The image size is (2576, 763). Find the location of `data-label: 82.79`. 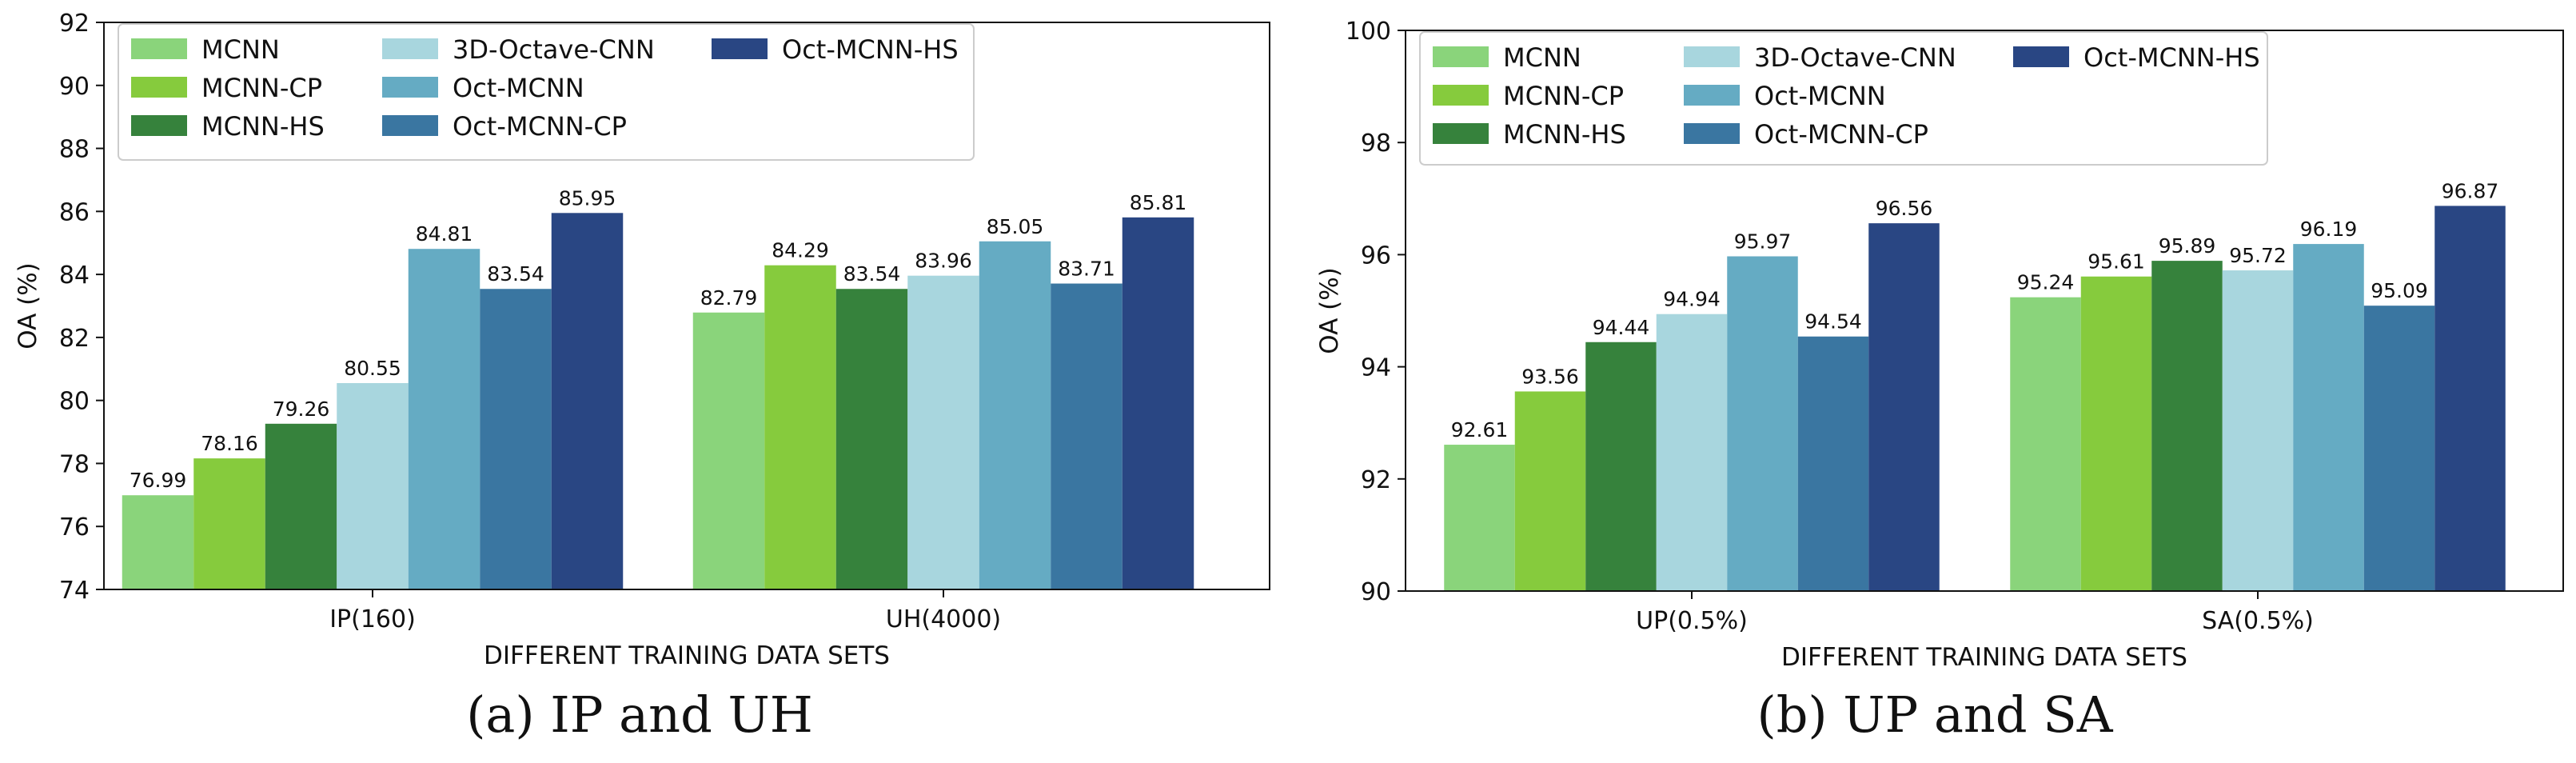

data-label: 82.79 is located at coordinates (729, 298).